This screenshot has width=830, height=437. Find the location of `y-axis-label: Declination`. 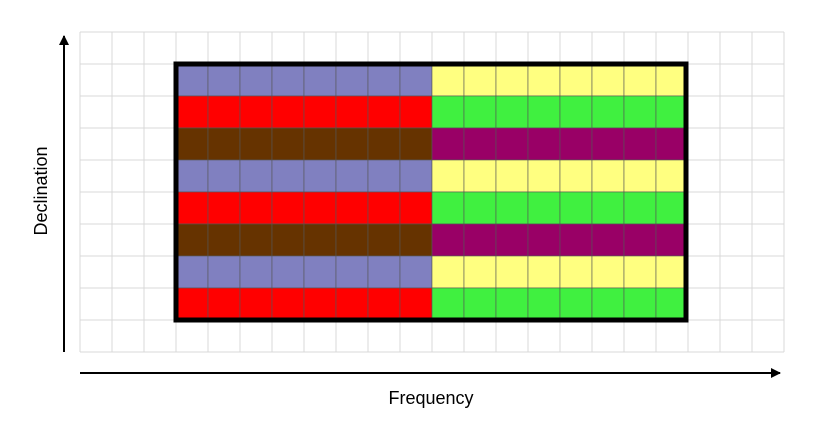

y-axis-label: Declination is located at coordinates (41, 190).